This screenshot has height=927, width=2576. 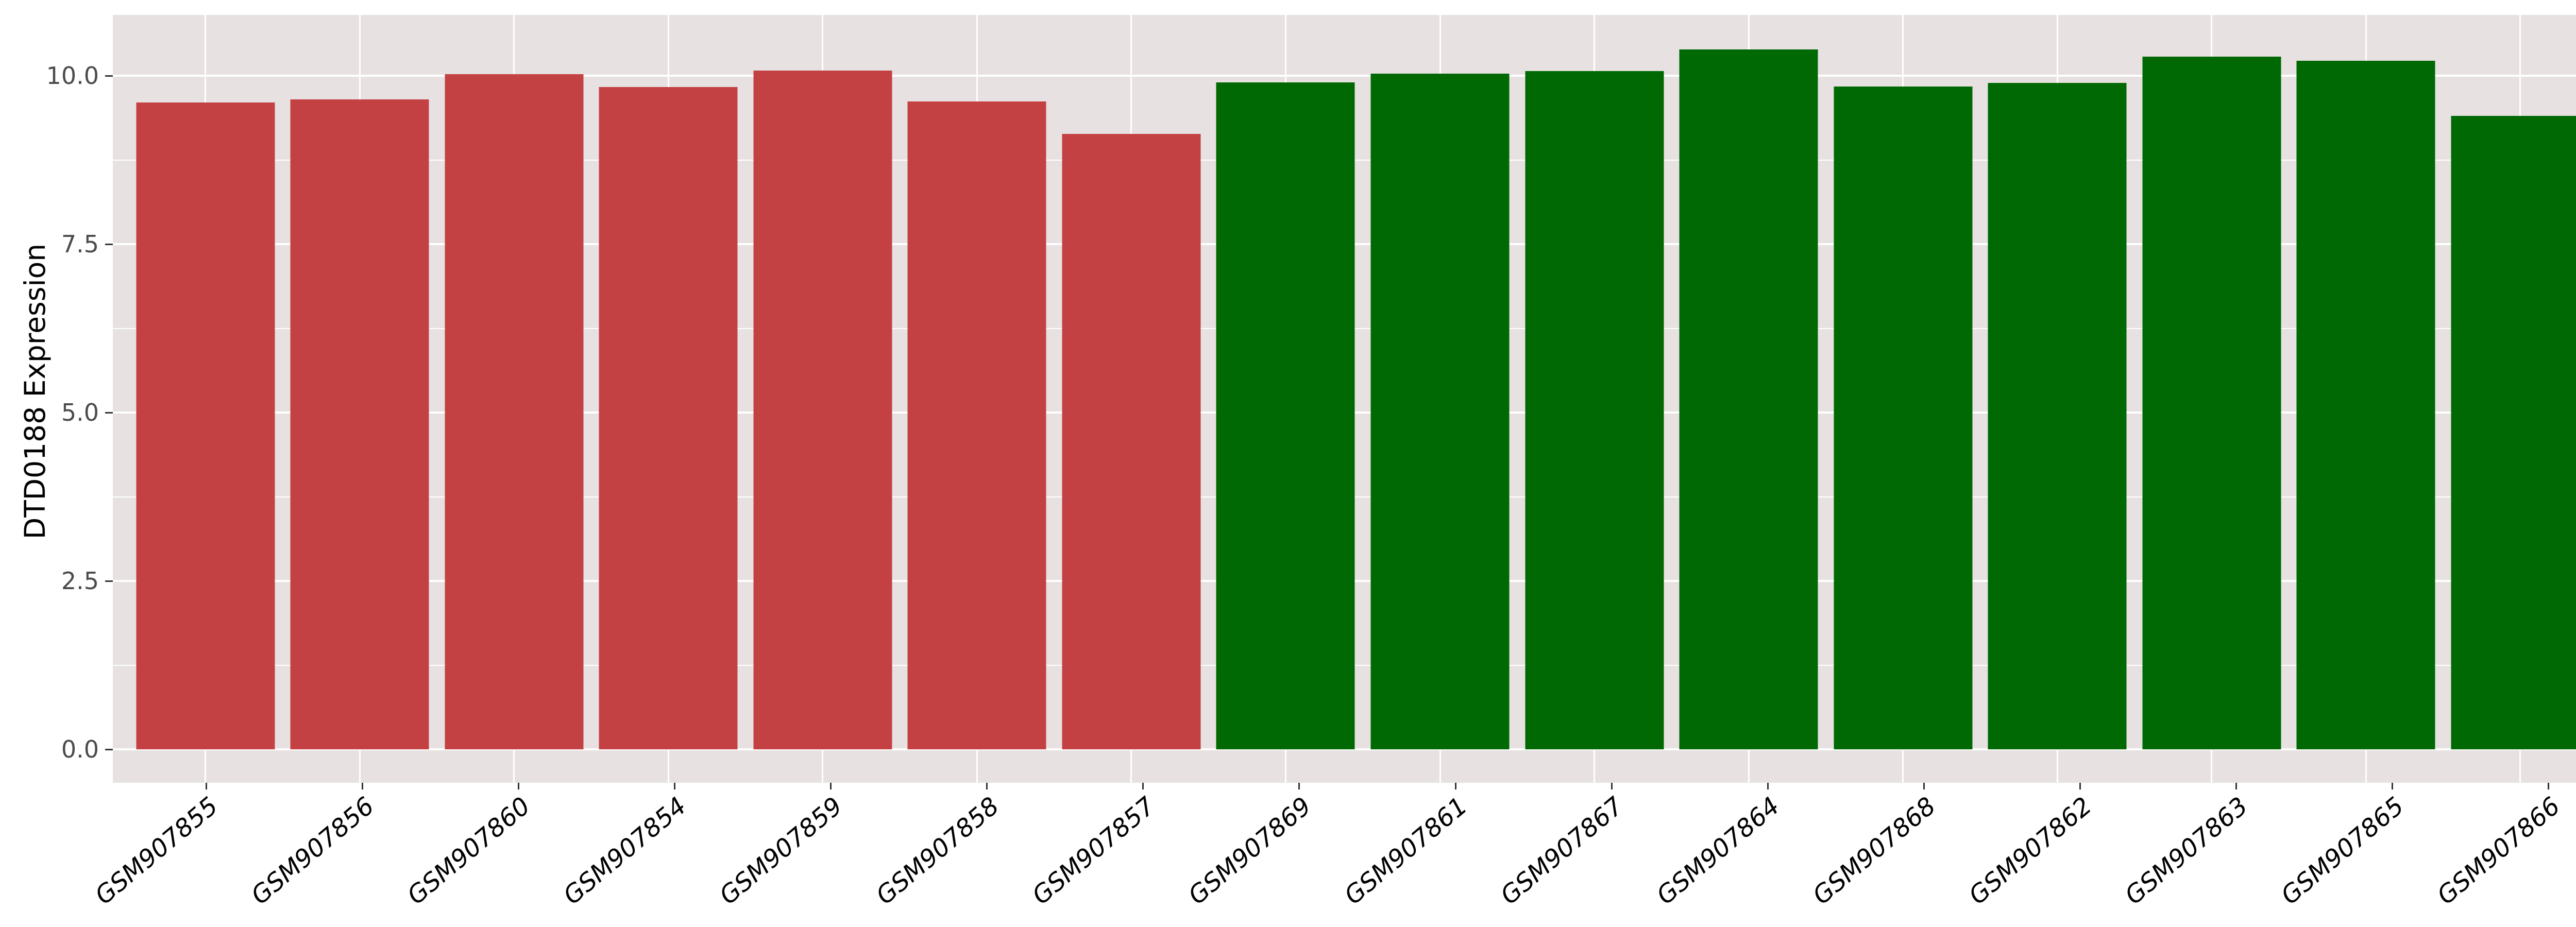 I want to click on bar-GSM907867, so click(x=1594, y=410).